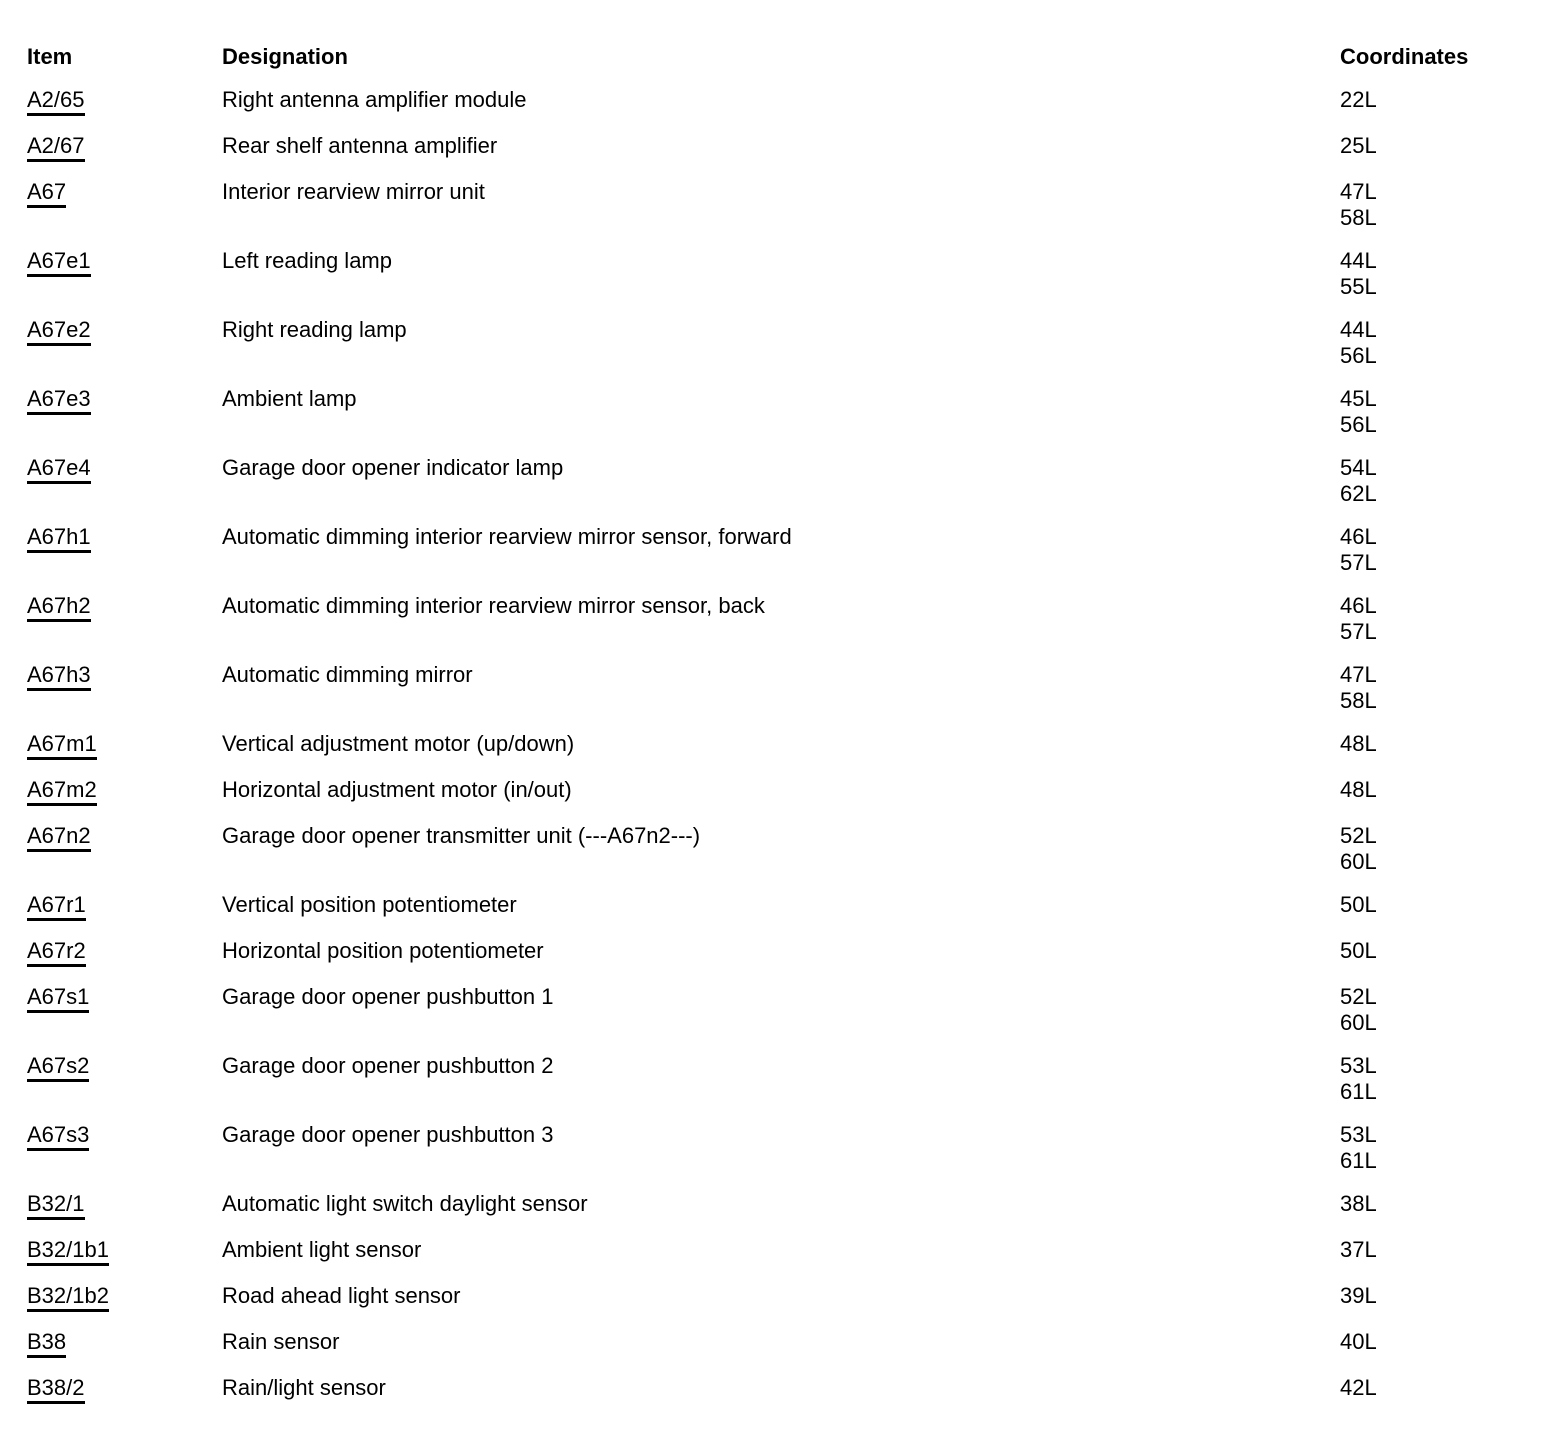 The width and height of the screenshot is (1568, 1438). Describe the element at coordinates (1454, 744) in the screenshot. I see `coordinates-cell: 48L` at that location.